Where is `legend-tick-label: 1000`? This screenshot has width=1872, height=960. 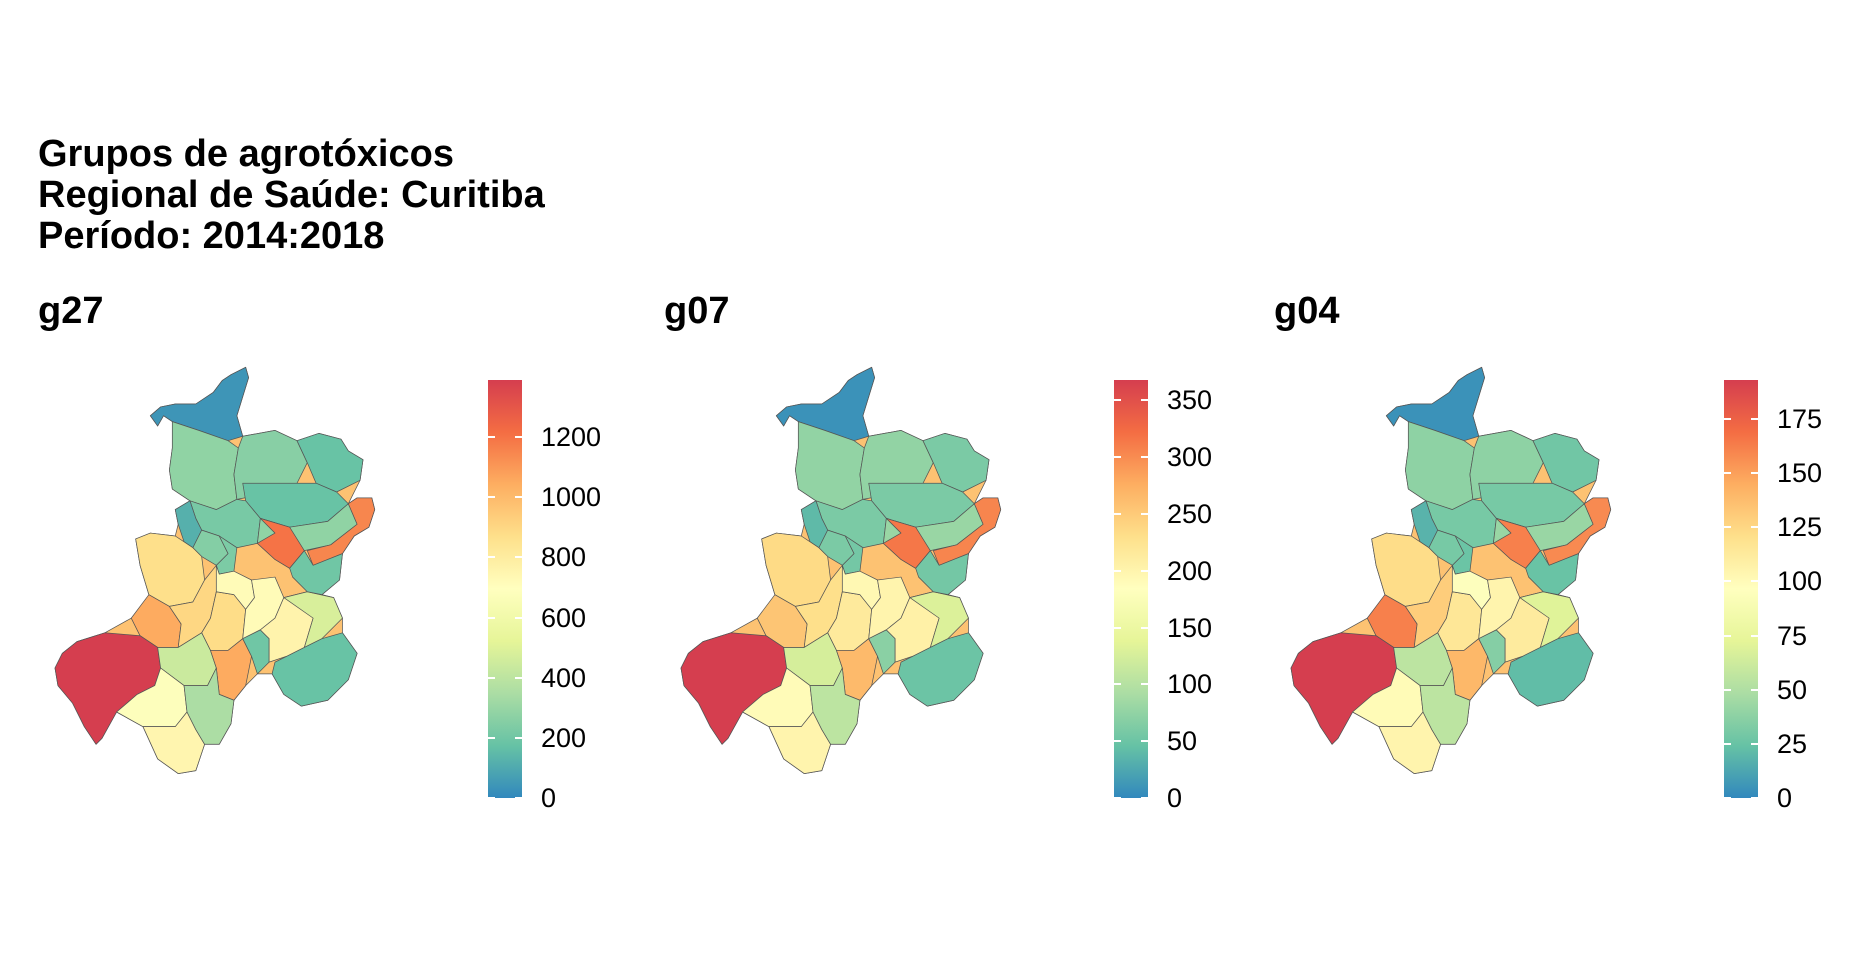
legend-tick-label: 1000 is located at coordinates (571, 497).